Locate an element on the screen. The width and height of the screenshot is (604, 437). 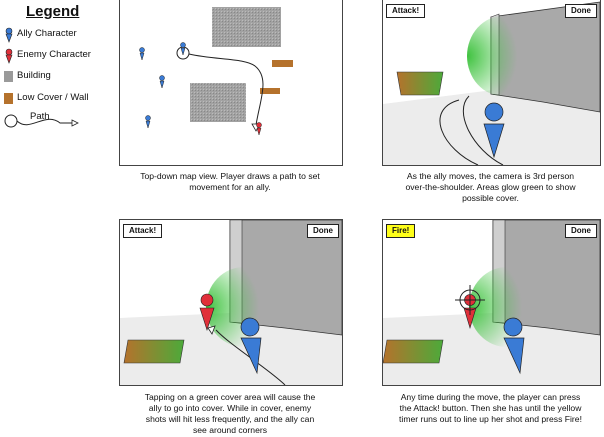
map-scene is located at coordinates (216, 71).